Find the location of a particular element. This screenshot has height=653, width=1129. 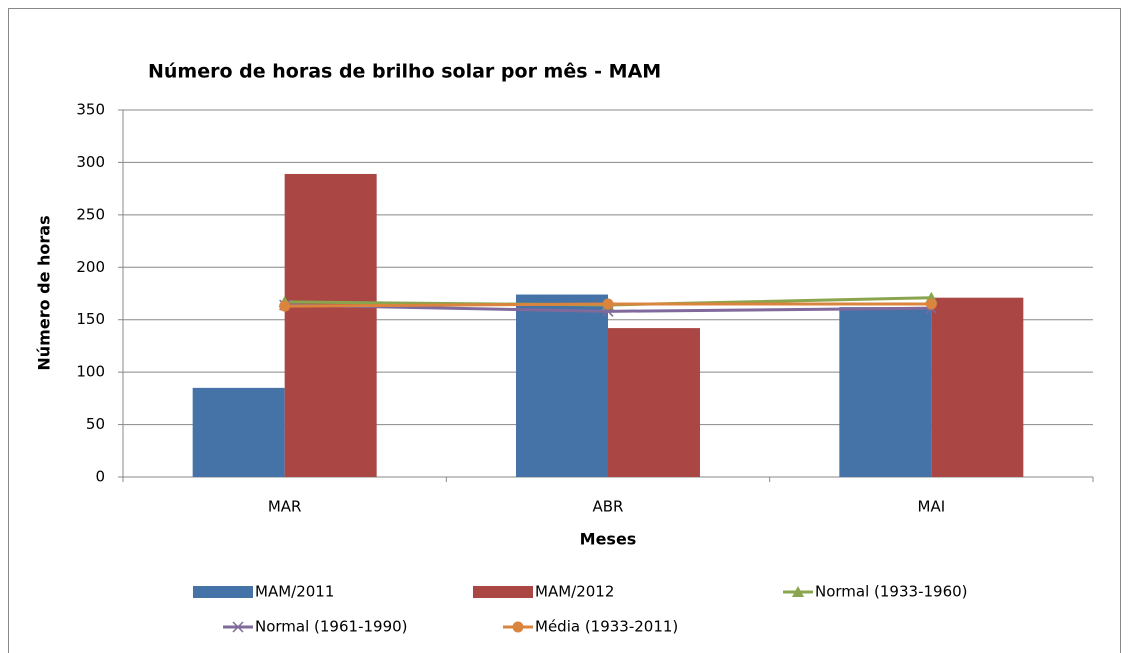

y-tick-label: 150 is located at coordinates (90, 319).